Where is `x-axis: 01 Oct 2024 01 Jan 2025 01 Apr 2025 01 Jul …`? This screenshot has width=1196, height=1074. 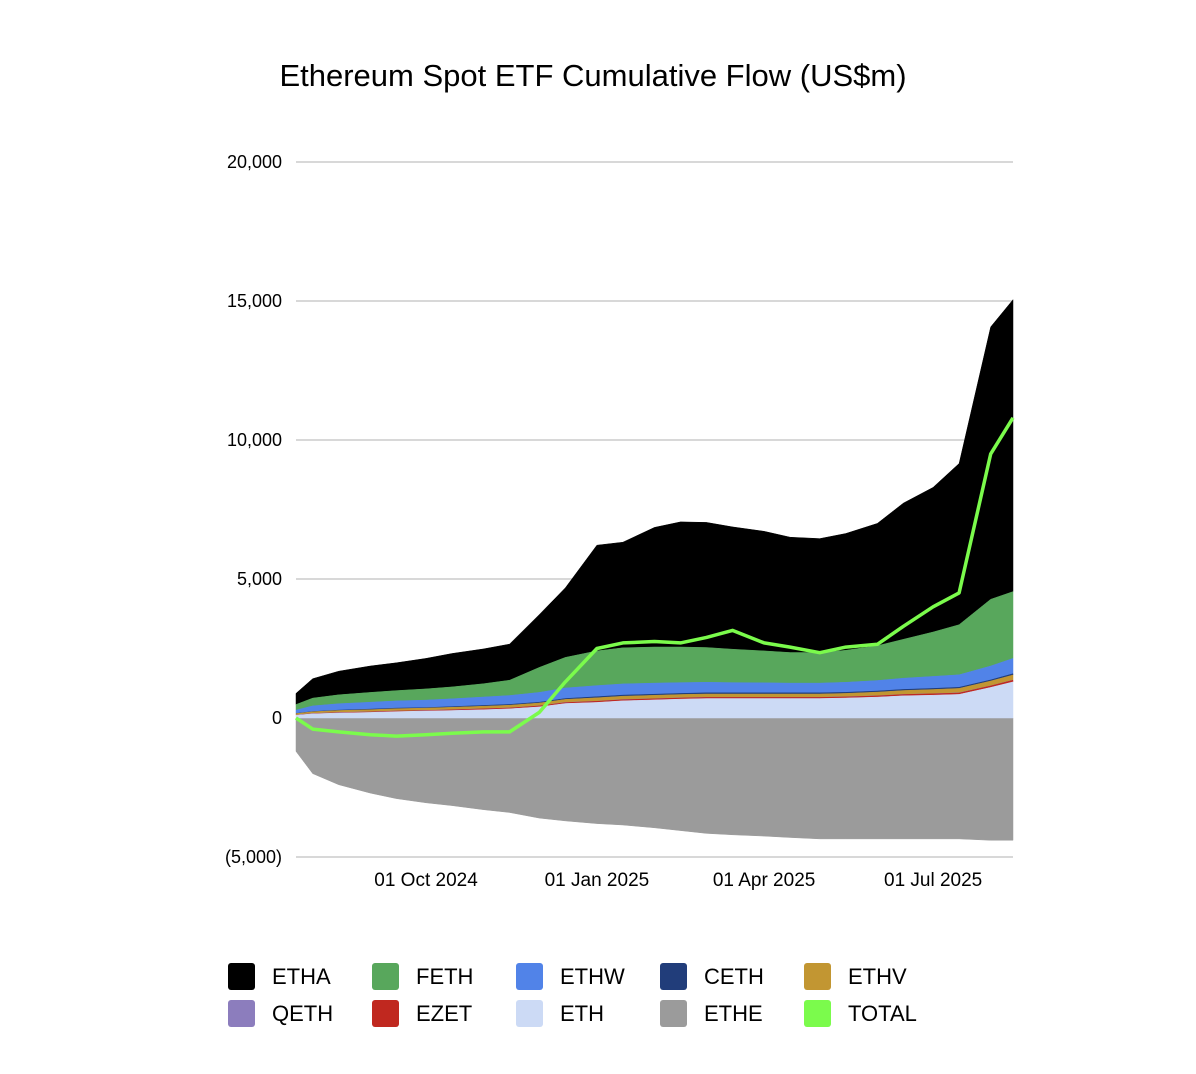
x-axis: 01 Oct 2024 01 Jan 2025 01 Apr 2025 01 Jul … is located at coordinates (678, 880).